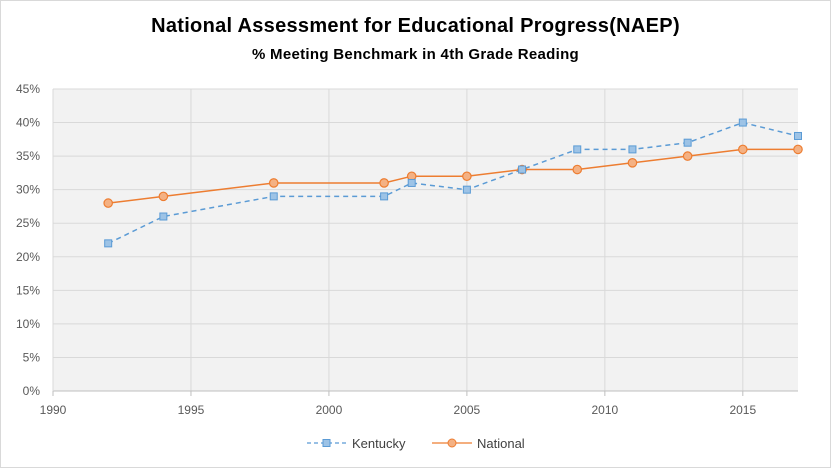 The height and width of the screenshot is (468, 831). I want to click on legend: Kentucky National, so click(415, 443).